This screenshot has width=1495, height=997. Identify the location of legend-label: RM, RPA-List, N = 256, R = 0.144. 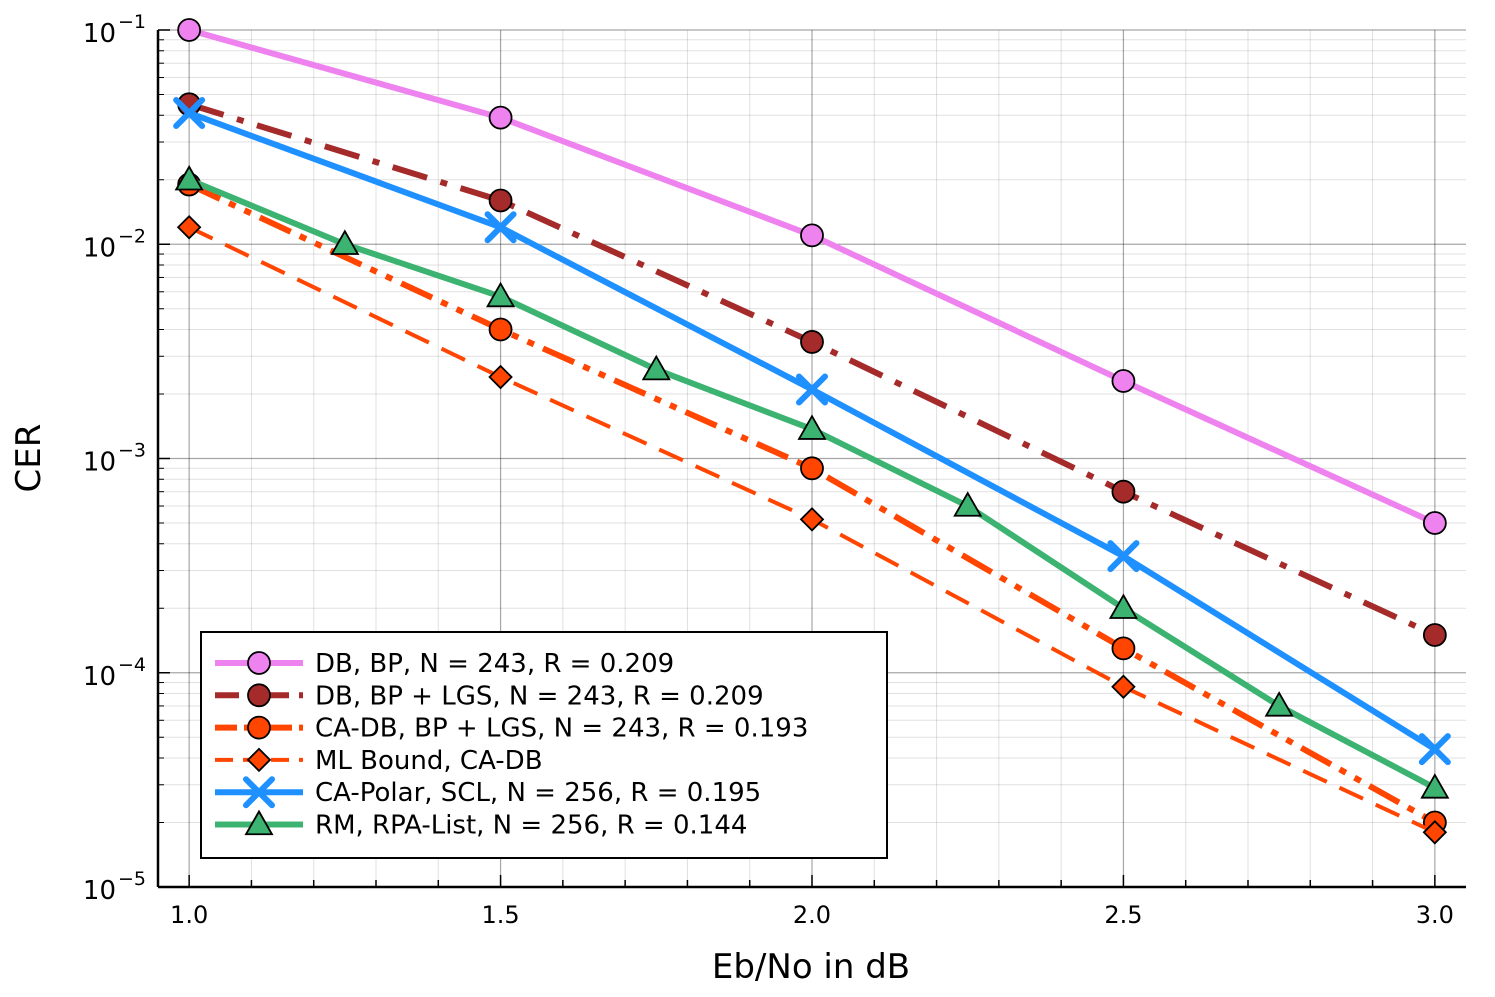
(531, 826).